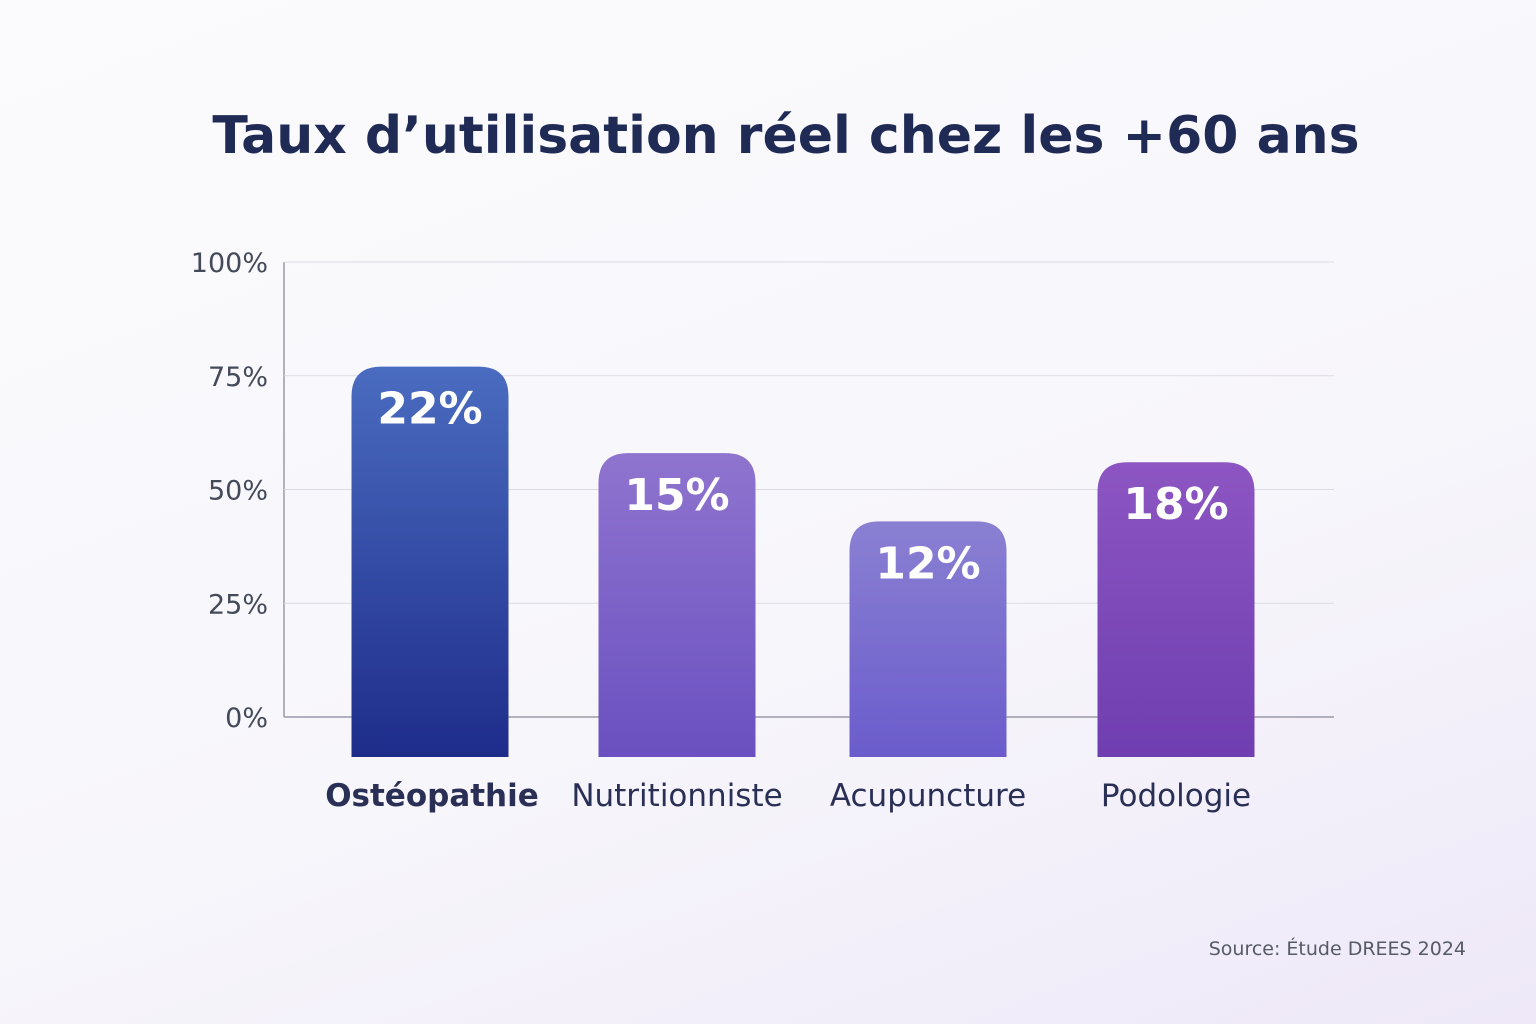 The height and width of the screenshot is (1024, 1536). Describe the element at coordinates (238, 604) in the screenshot. I see `y-tick-label: 25%` at that location.